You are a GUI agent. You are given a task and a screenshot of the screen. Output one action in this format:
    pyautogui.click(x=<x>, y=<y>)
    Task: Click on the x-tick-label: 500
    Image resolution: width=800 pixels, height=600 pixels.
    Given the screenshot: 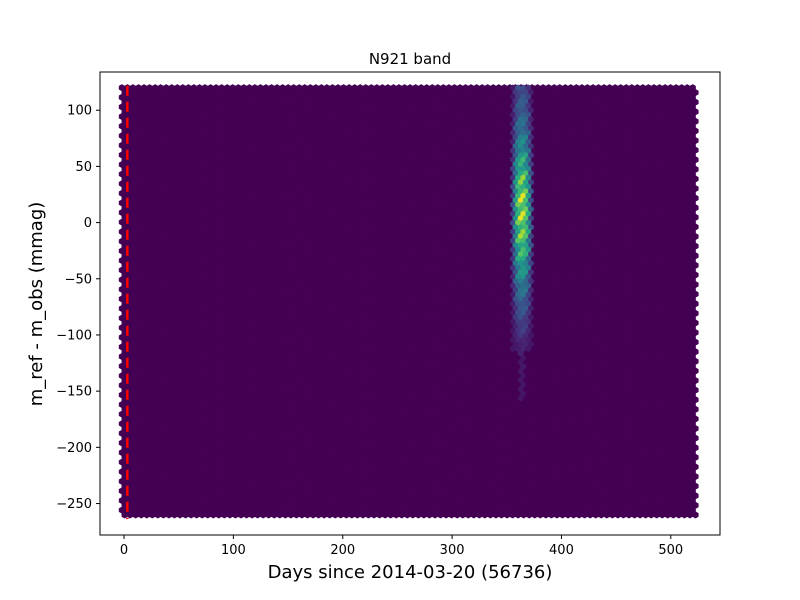 What is the action you would take?
    pyautogui.click(x=670, y=550)
    